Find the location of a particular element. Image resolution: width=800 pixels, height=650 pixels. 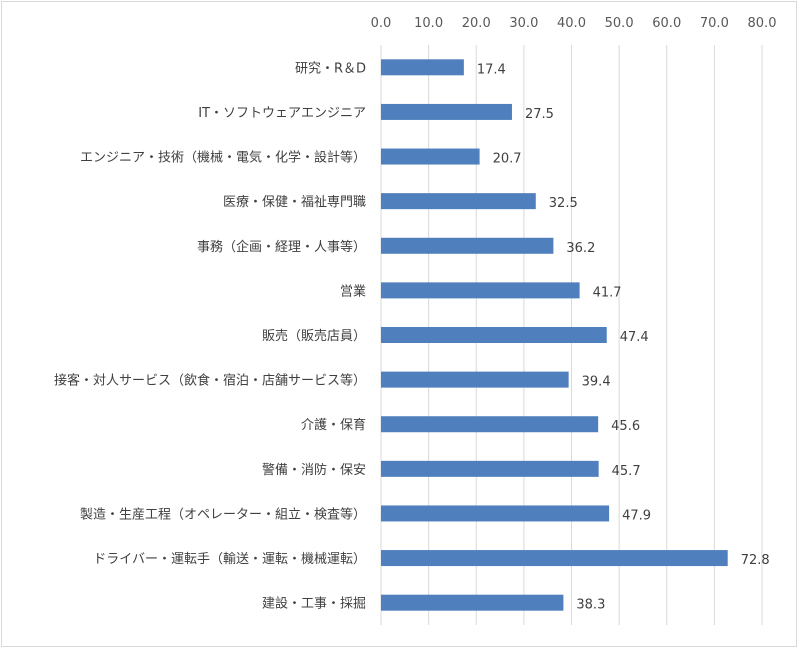

data-label: 32.5 is located at coordinates (563, 203).